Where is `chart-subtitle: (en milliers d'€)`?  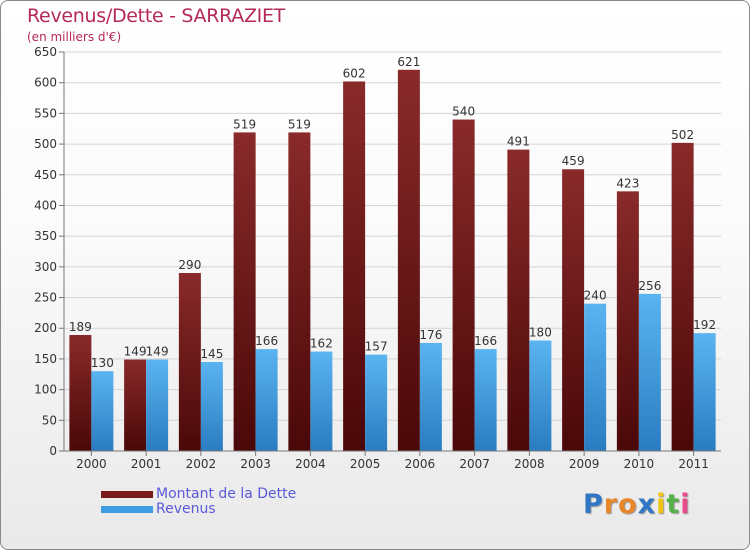 chart-subtitle: (en milliers d'€) is located at coordinates (74, 37).